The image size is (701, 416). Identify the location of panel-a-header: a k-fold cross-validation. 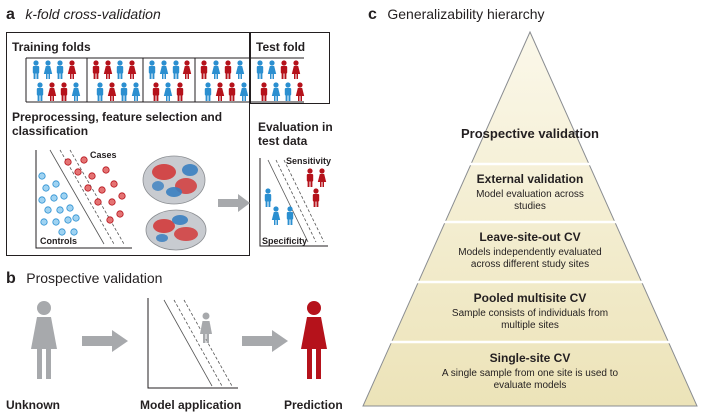
(83, 15).